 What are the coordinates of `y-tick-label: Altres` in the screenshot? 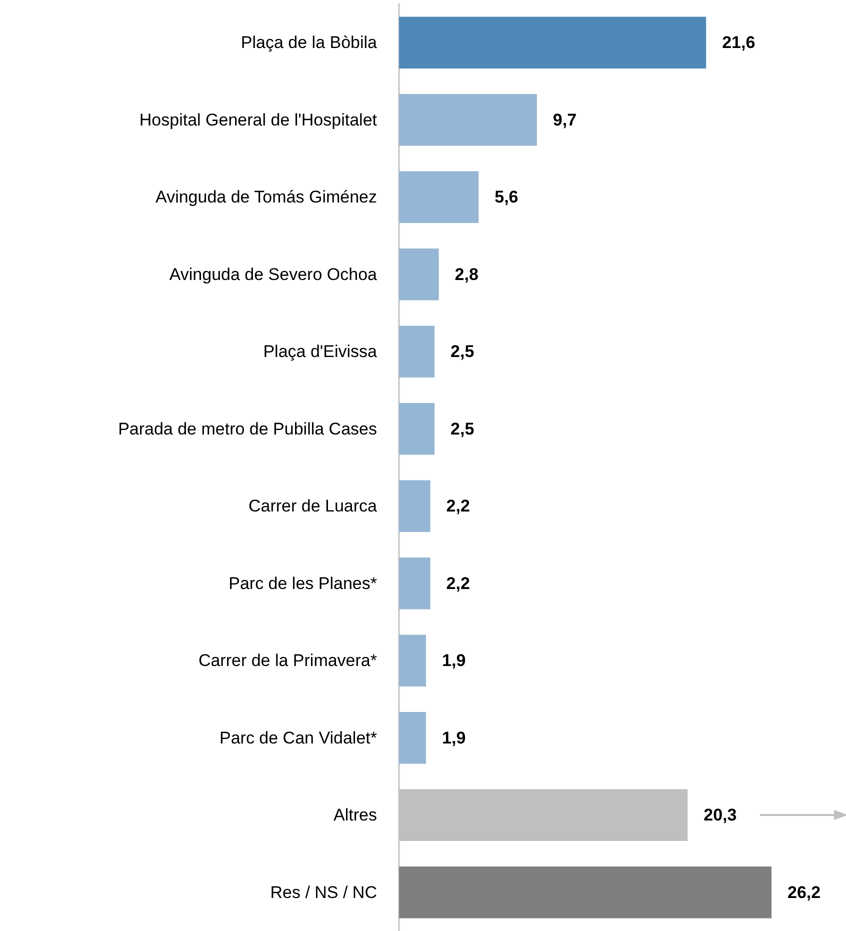 It's located at (355, 815).